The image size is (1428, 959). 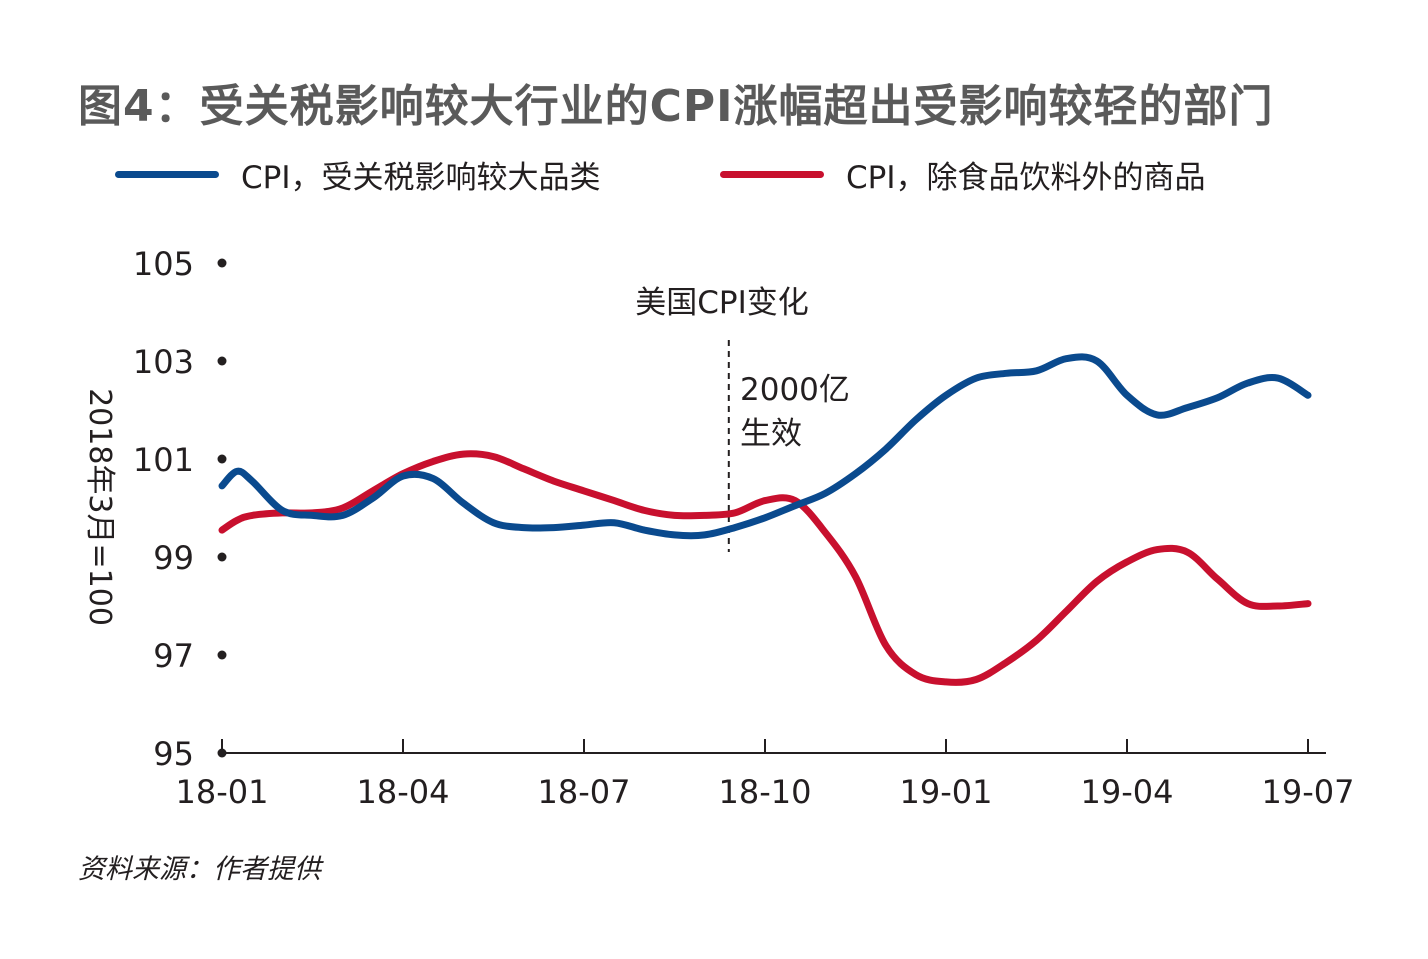 I want to click on x-tick-label: 18-01, so click(x=222, y=792).